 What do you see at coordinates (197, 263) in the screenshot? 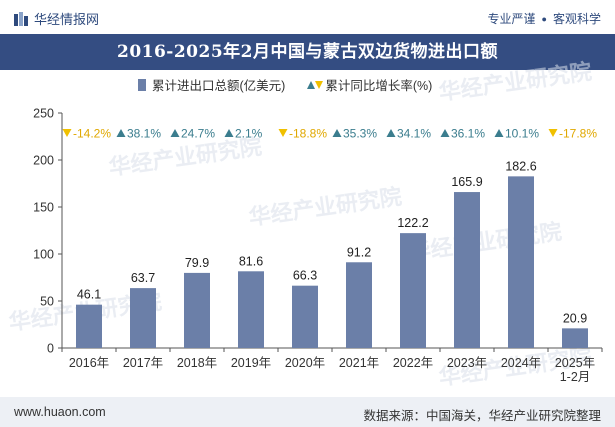
I see `bar-value-label: 79.9` at bounding box center [197, 263].